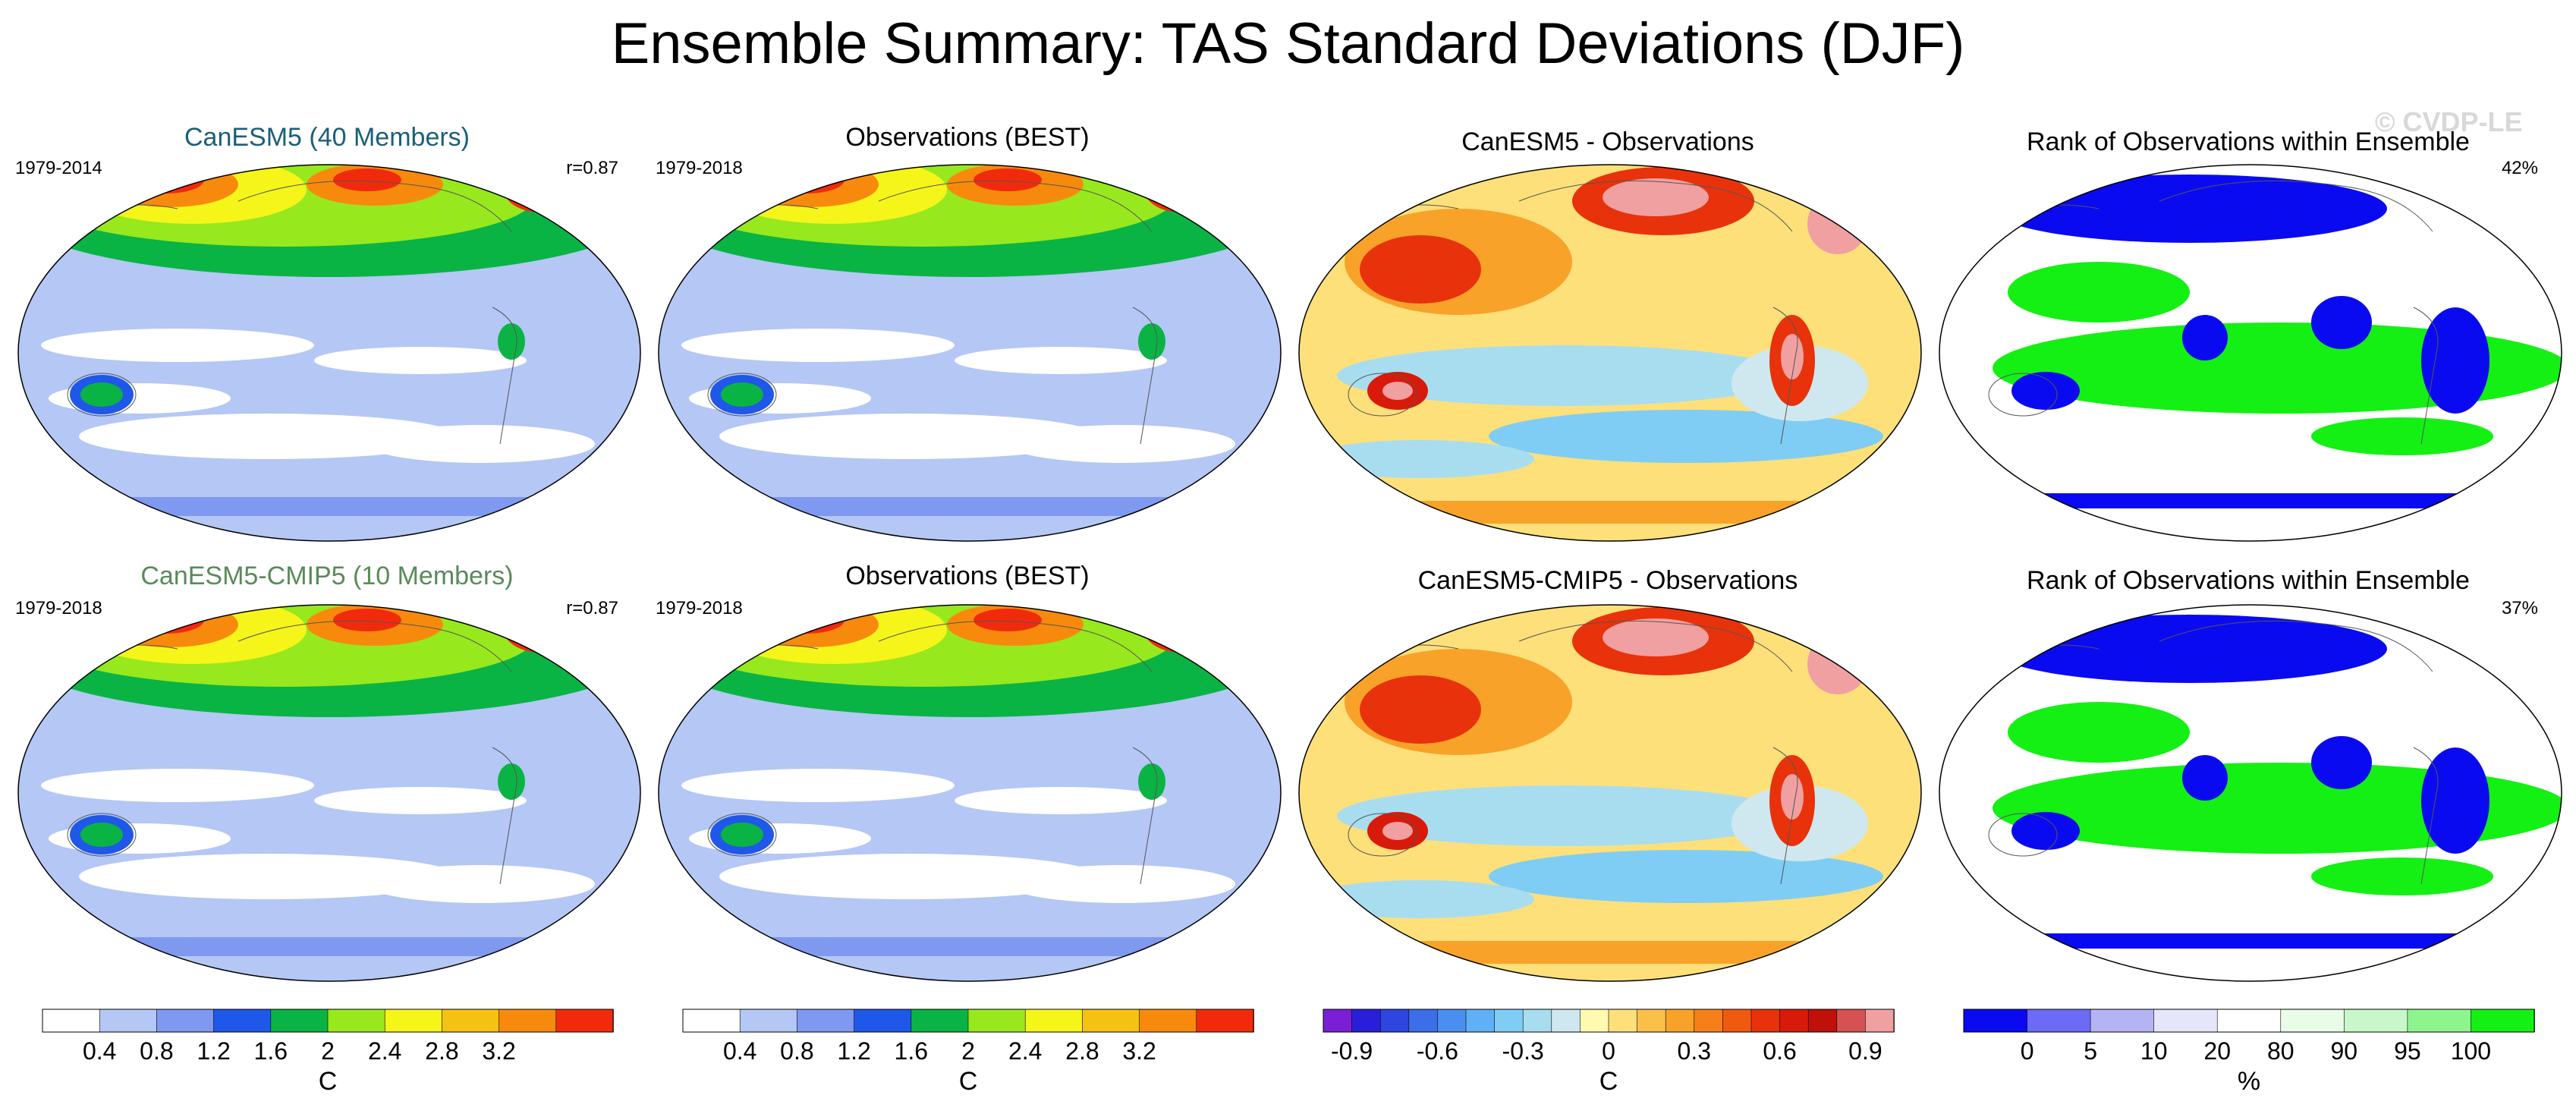 The image size is (2576, 1114). Describe the element at coordinates (1607, 580) in the screenshot. I see `panel-7-title: CanESM5-CMIP5 - Observations` at that location.